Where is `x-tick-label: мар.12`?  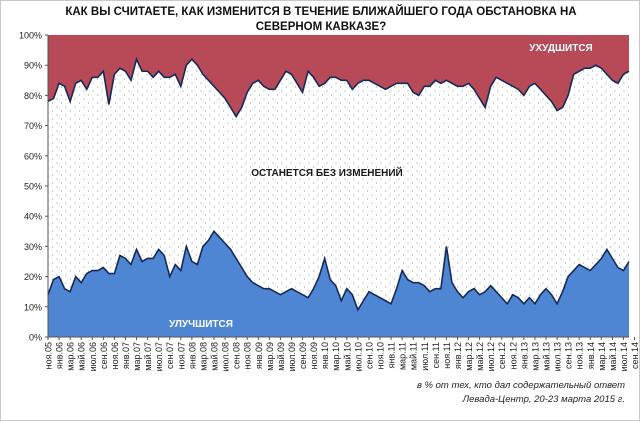 x-tick-label: мар.12 is located at coordinates (469, 356).